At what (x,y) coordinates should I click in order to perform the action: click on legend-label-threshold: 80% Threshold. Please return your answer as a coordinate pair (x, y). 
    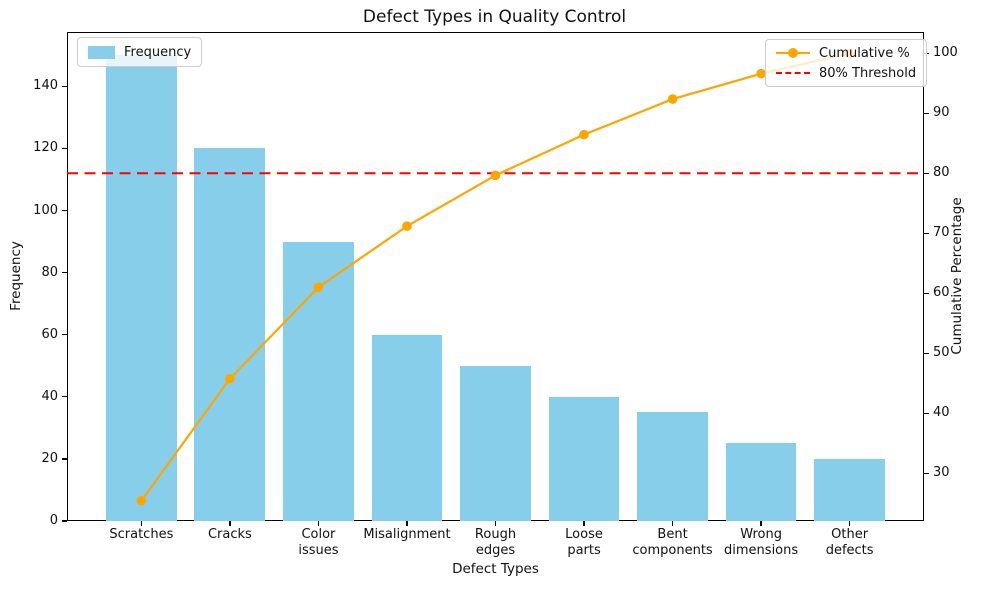
    Looking at the image, I should click on (868, 73).